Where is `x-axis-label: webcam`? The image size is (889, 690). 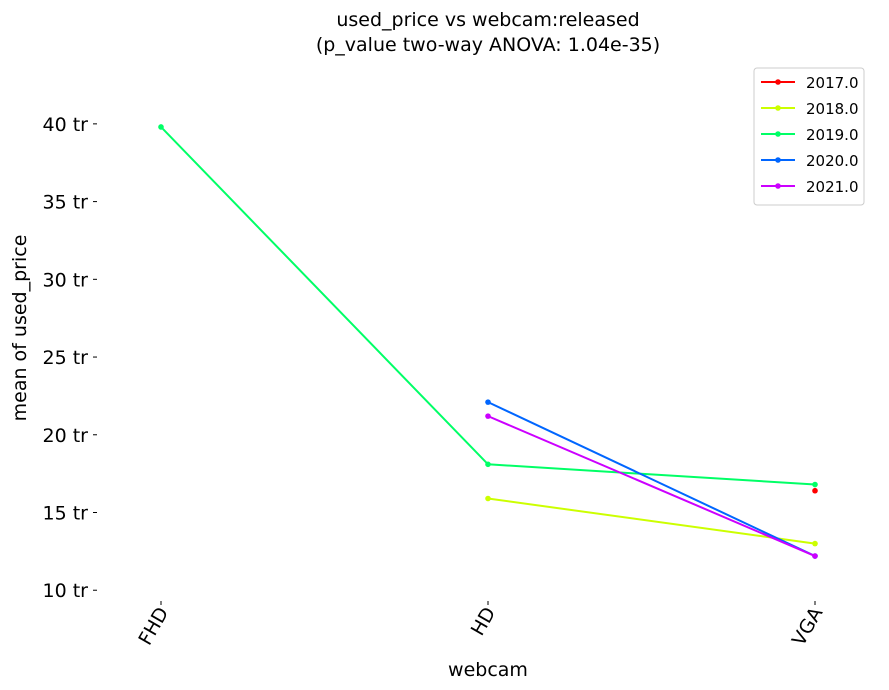
x-axis-label: webcam is located at coordinates (488, 670).